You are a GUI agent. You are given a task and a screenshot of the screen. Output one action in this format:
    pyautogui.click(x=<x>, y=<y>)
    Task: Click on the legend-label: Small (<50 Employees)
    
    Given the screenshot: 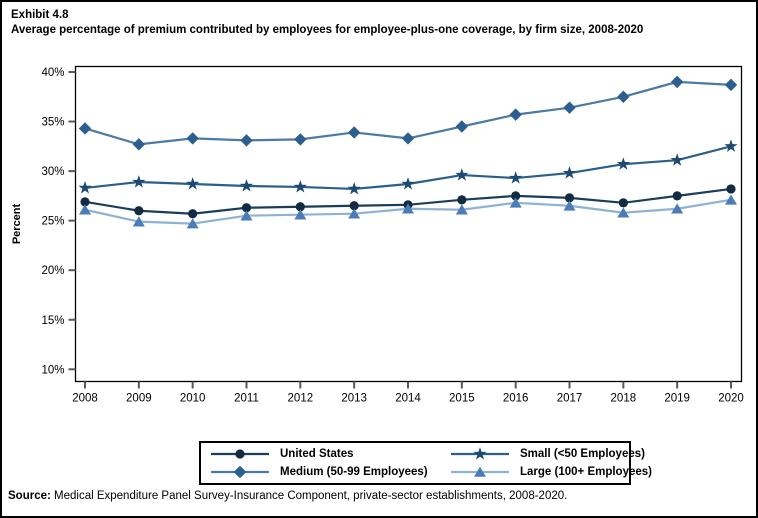 What is the action you would take?
    pyautogui.click(x=582, y=454)
    